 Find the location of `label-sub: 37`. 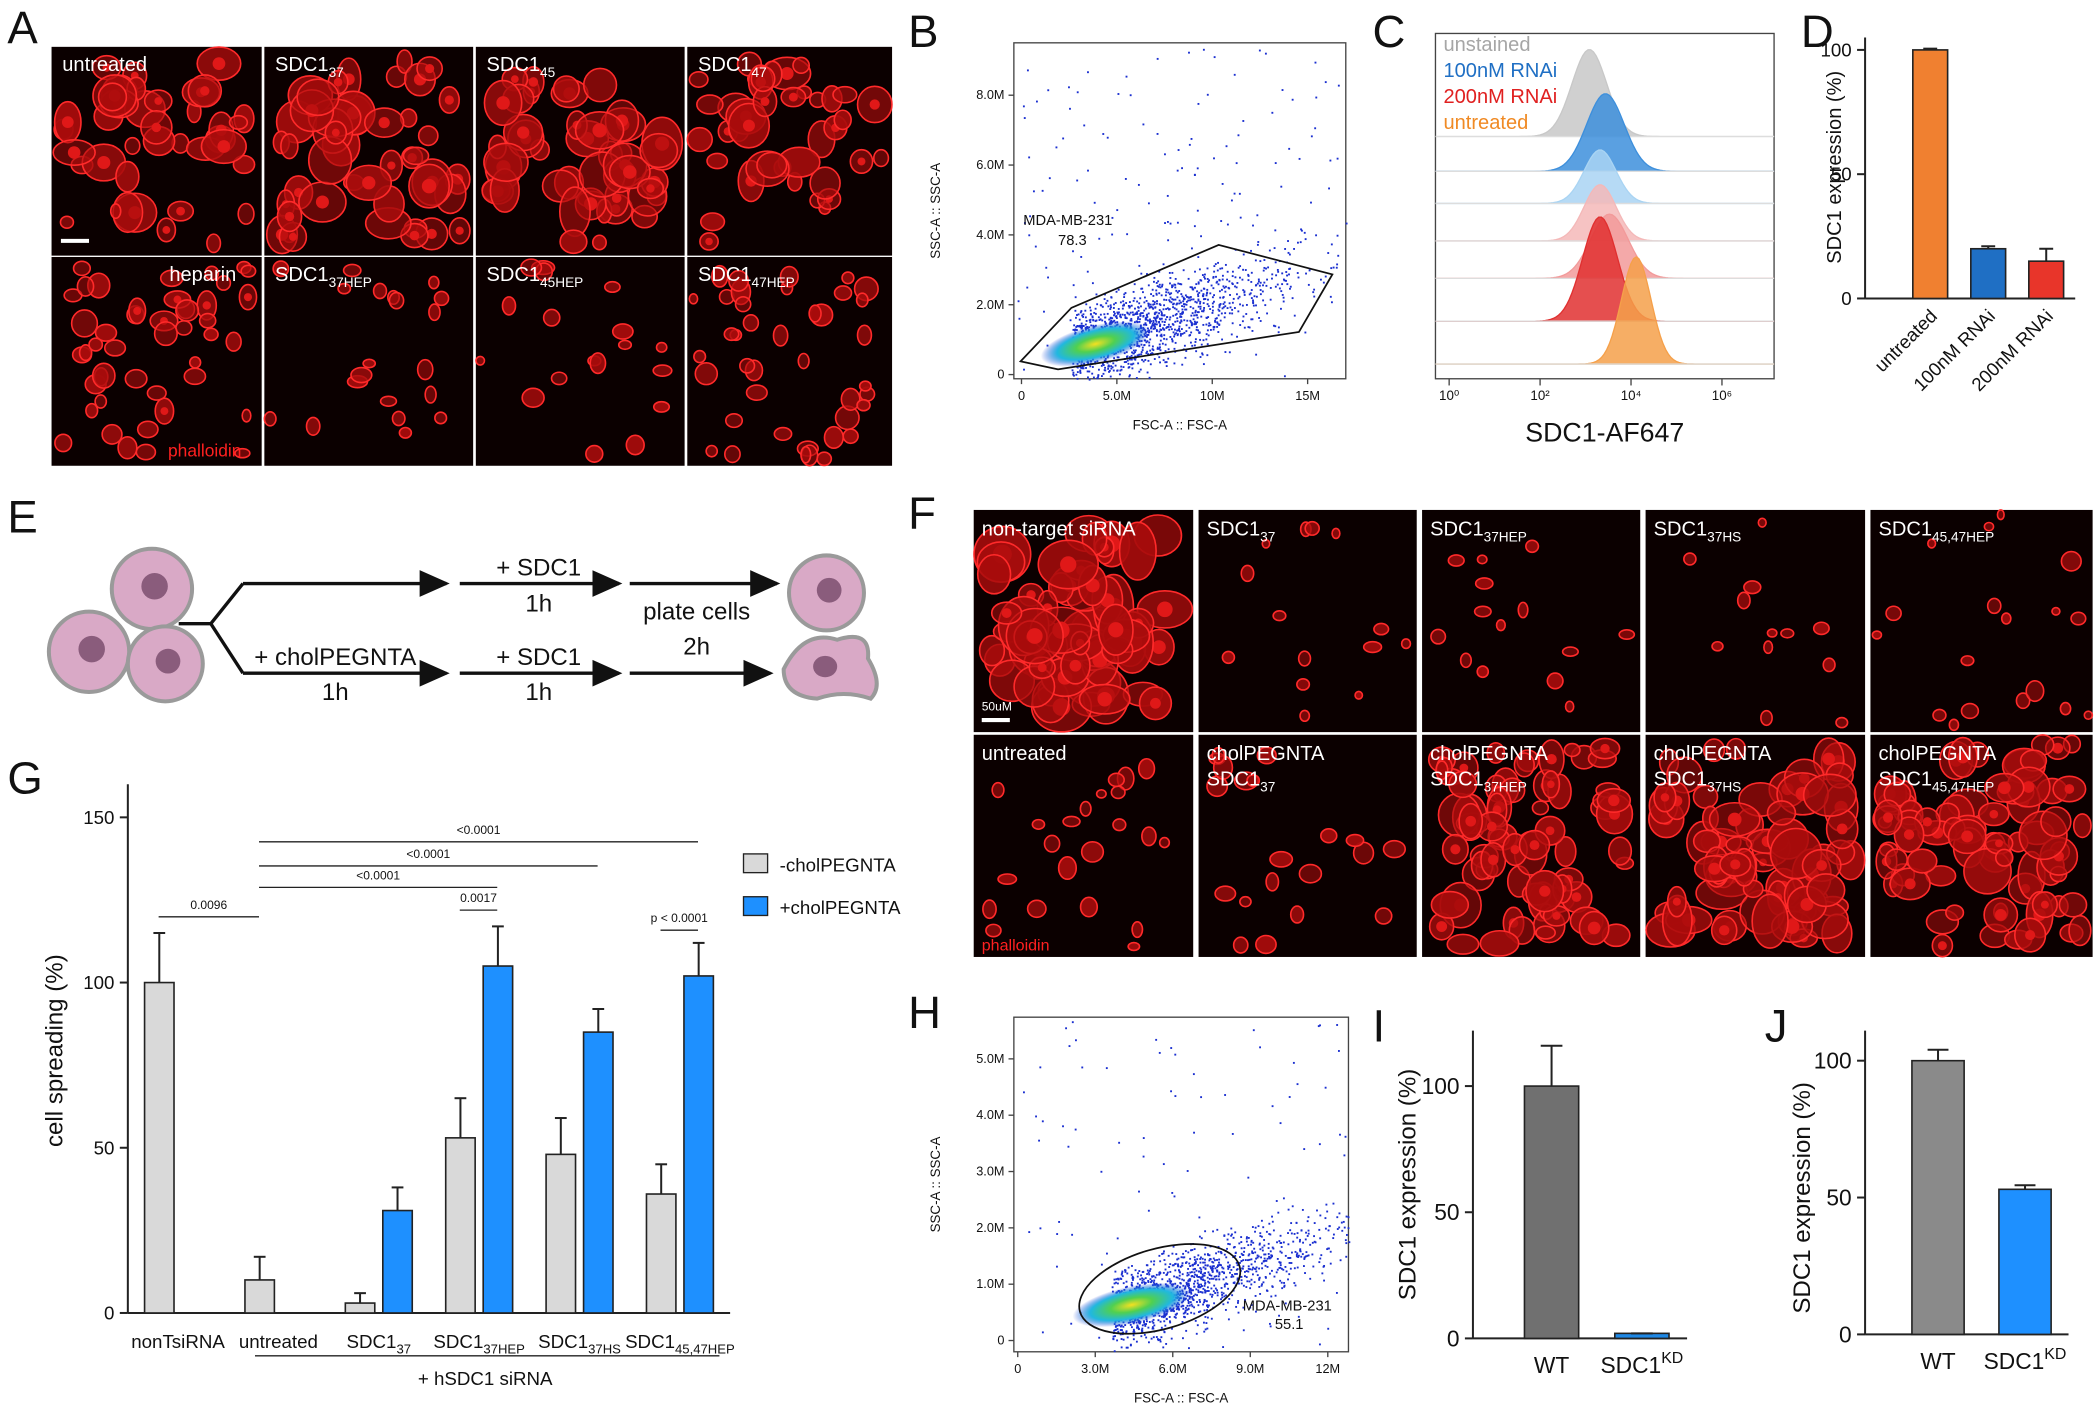

label-sub: 37 is located at coordinates (1267, 787).